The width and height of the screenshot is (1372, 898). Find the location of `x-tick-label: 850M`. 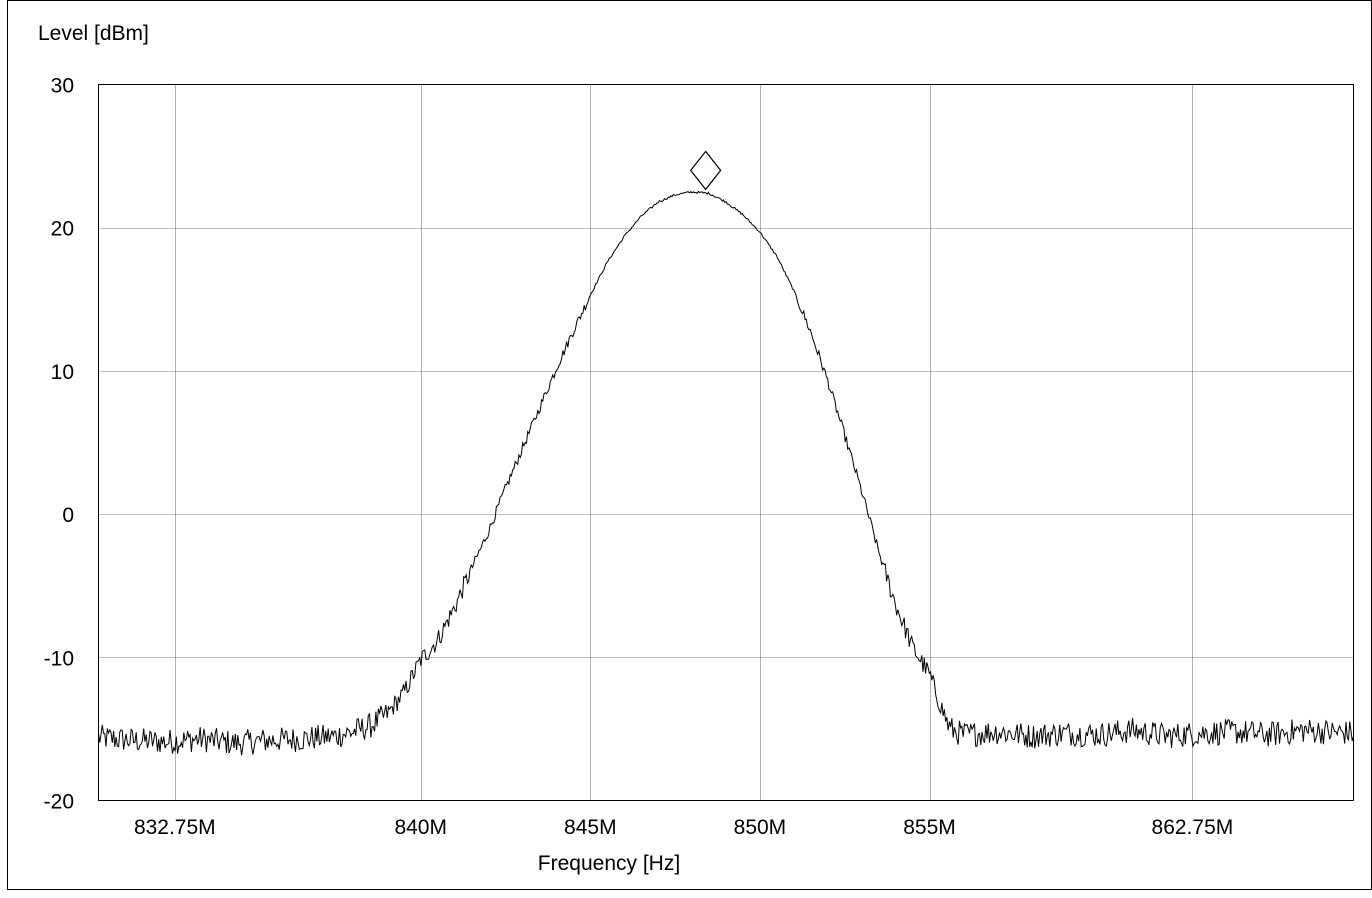

x-tick-label: 850M is located at coordinates (760, 827).